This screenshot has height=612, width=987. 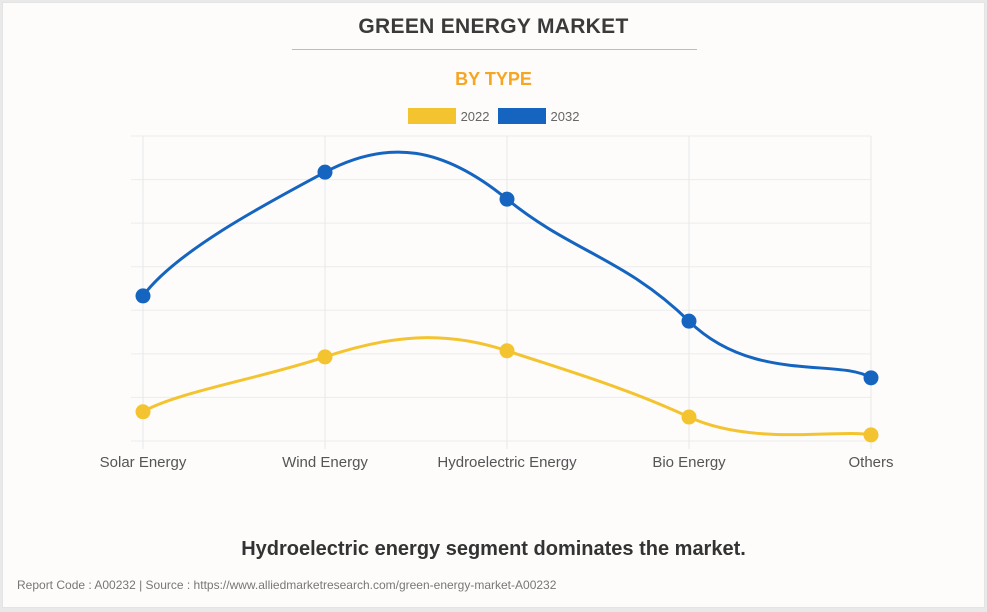 I want to click on legend-item-2022: 2022, so click(x=448, y=116).